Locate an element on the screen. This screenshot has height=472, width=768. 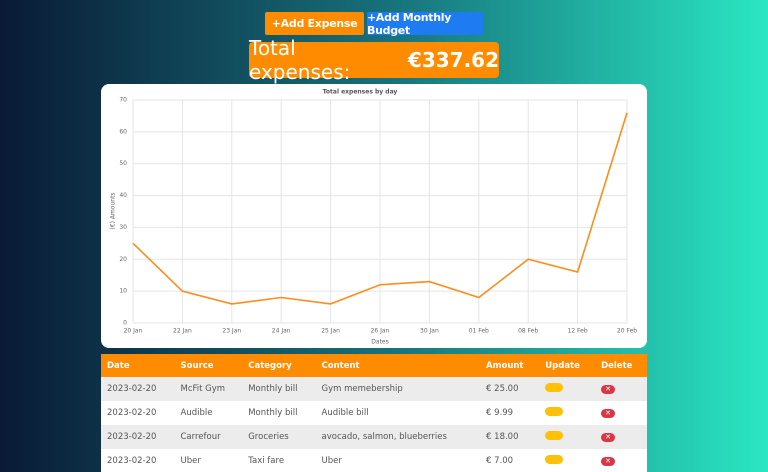
x-tick-label: 23 Jan is located at coordinates (231, 331).